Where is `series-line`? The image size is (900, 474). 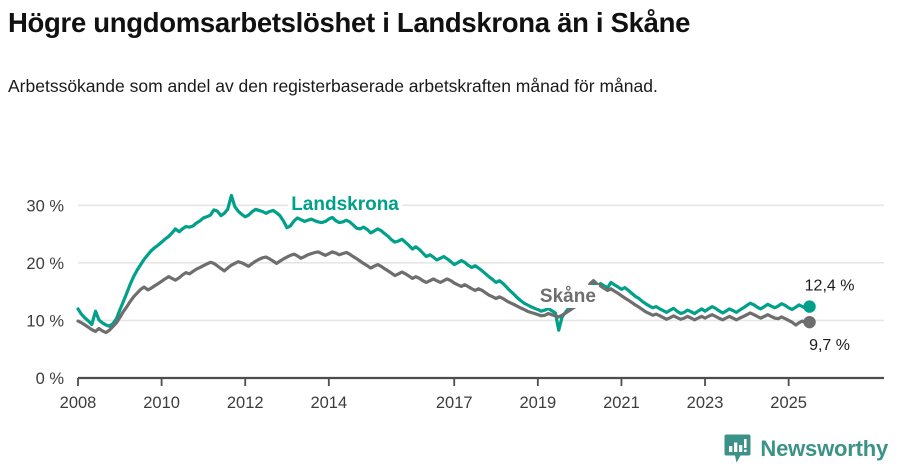
series-line is located at coordinates (444, 292).